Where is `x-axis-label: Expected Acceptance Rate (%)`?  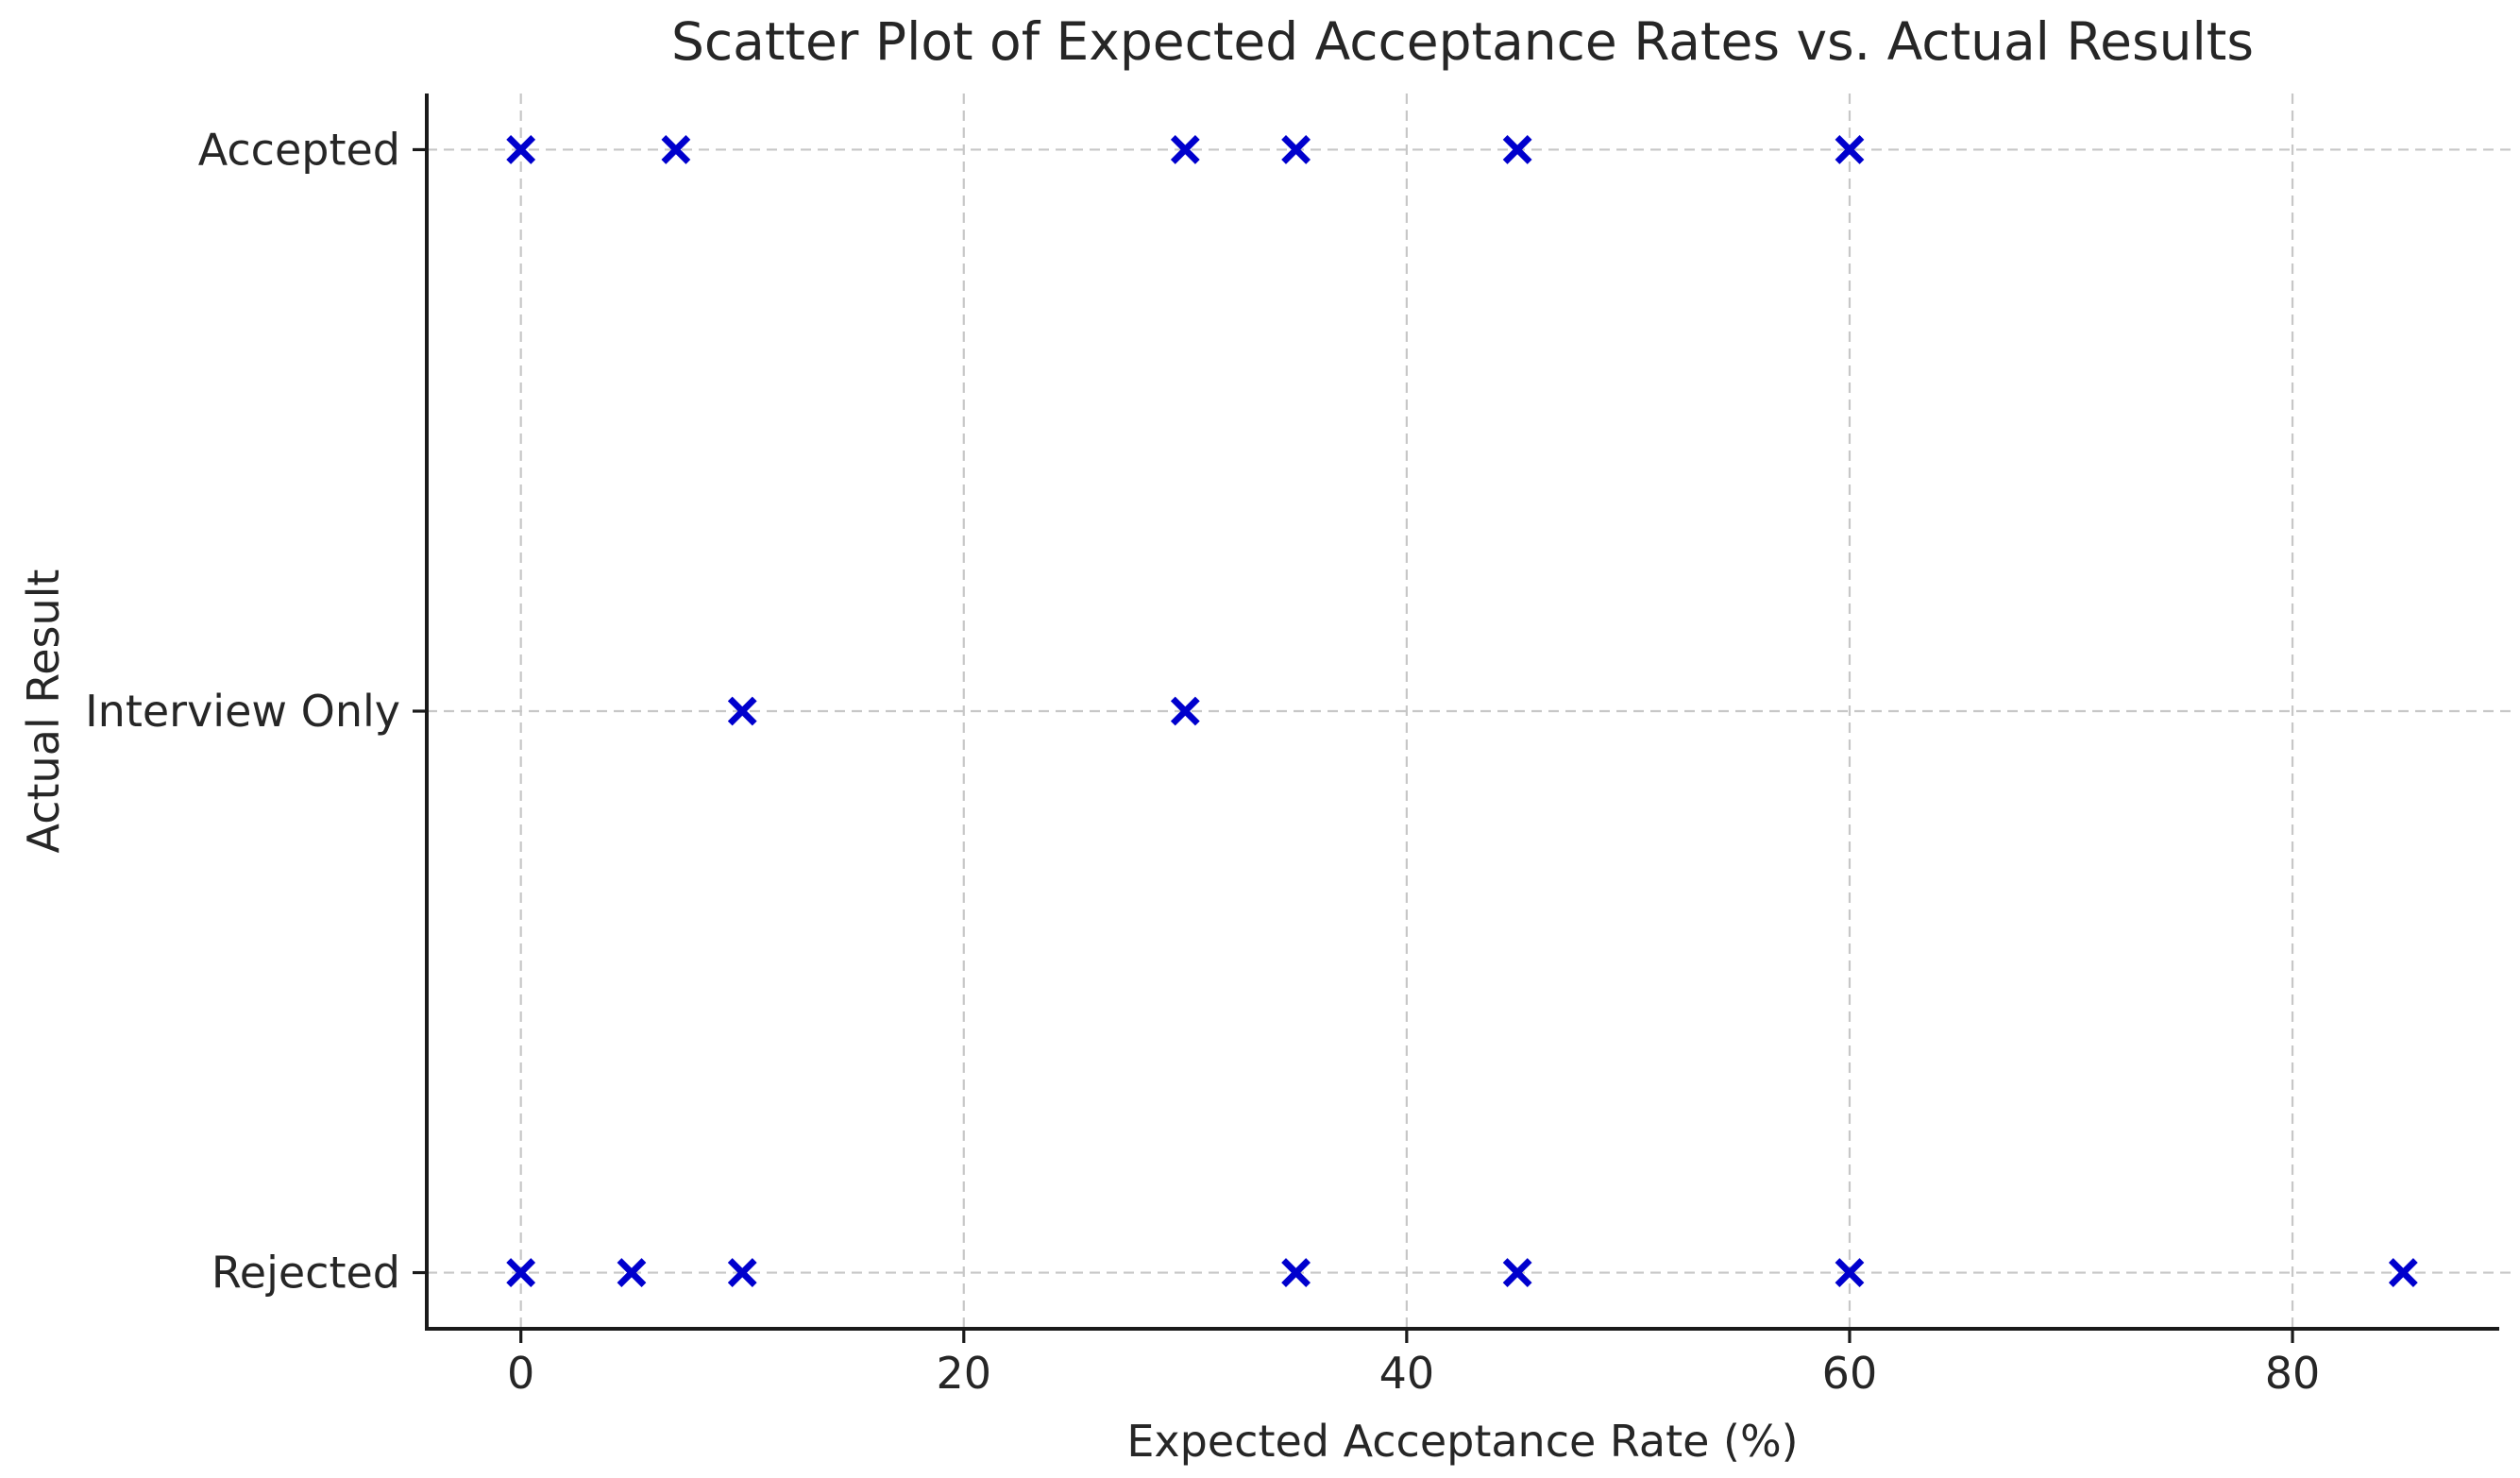
x-axis-label: Expected Acceptance Rate (%) is located at coordinates (1462, 1441).